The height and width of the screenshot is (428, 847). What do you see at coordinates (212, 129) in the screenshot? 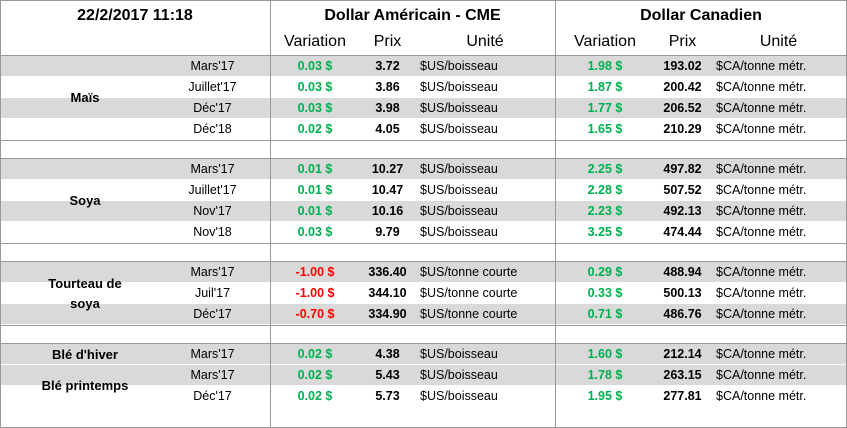
I see `contract: Déc'18` at bounding box center [212, 129].